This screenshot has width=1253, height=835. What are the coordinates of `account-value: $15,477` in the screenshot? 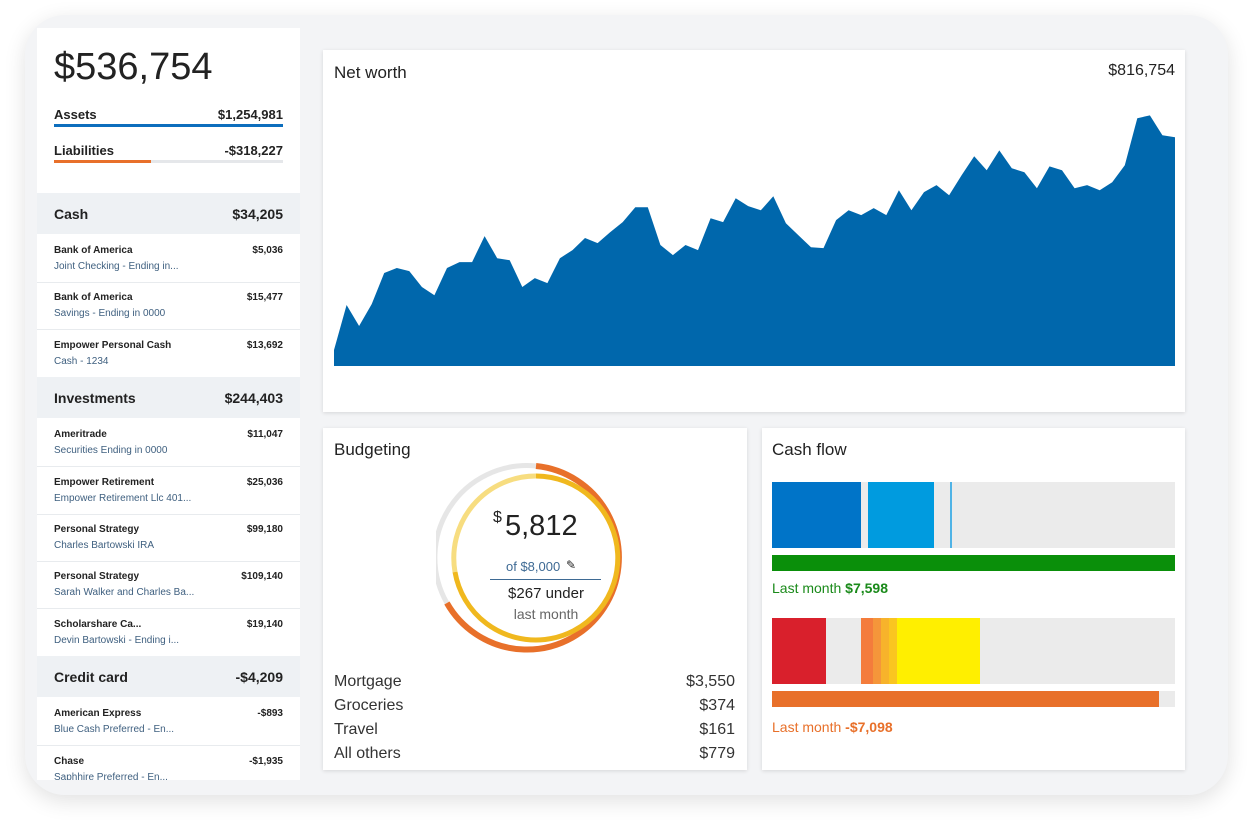 It's located at (264, 298).